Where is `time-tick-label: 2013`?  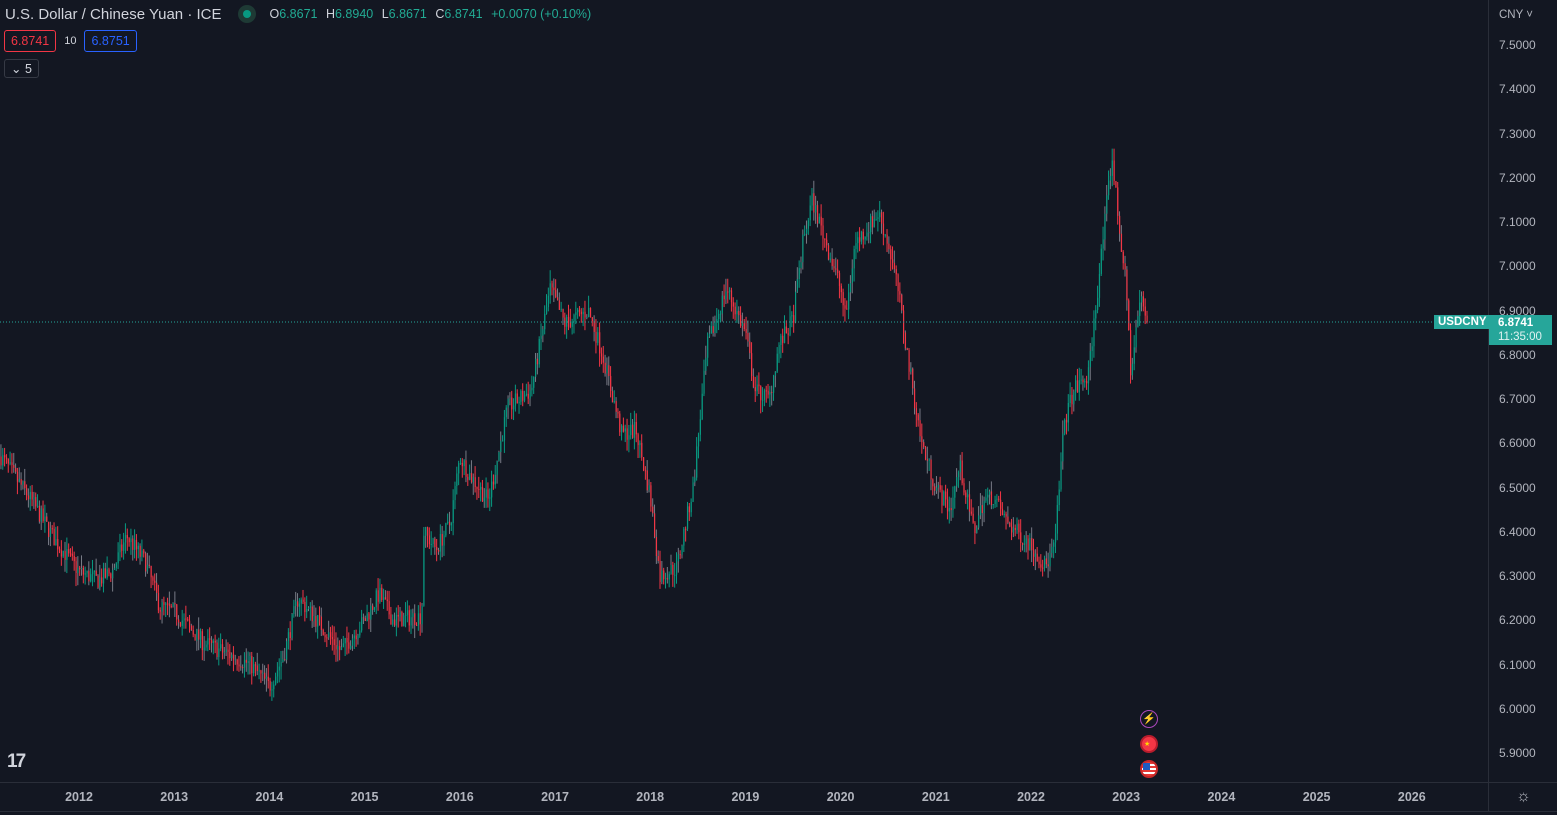
time-tick-label: 2013 is located at coordinates (174, 797).